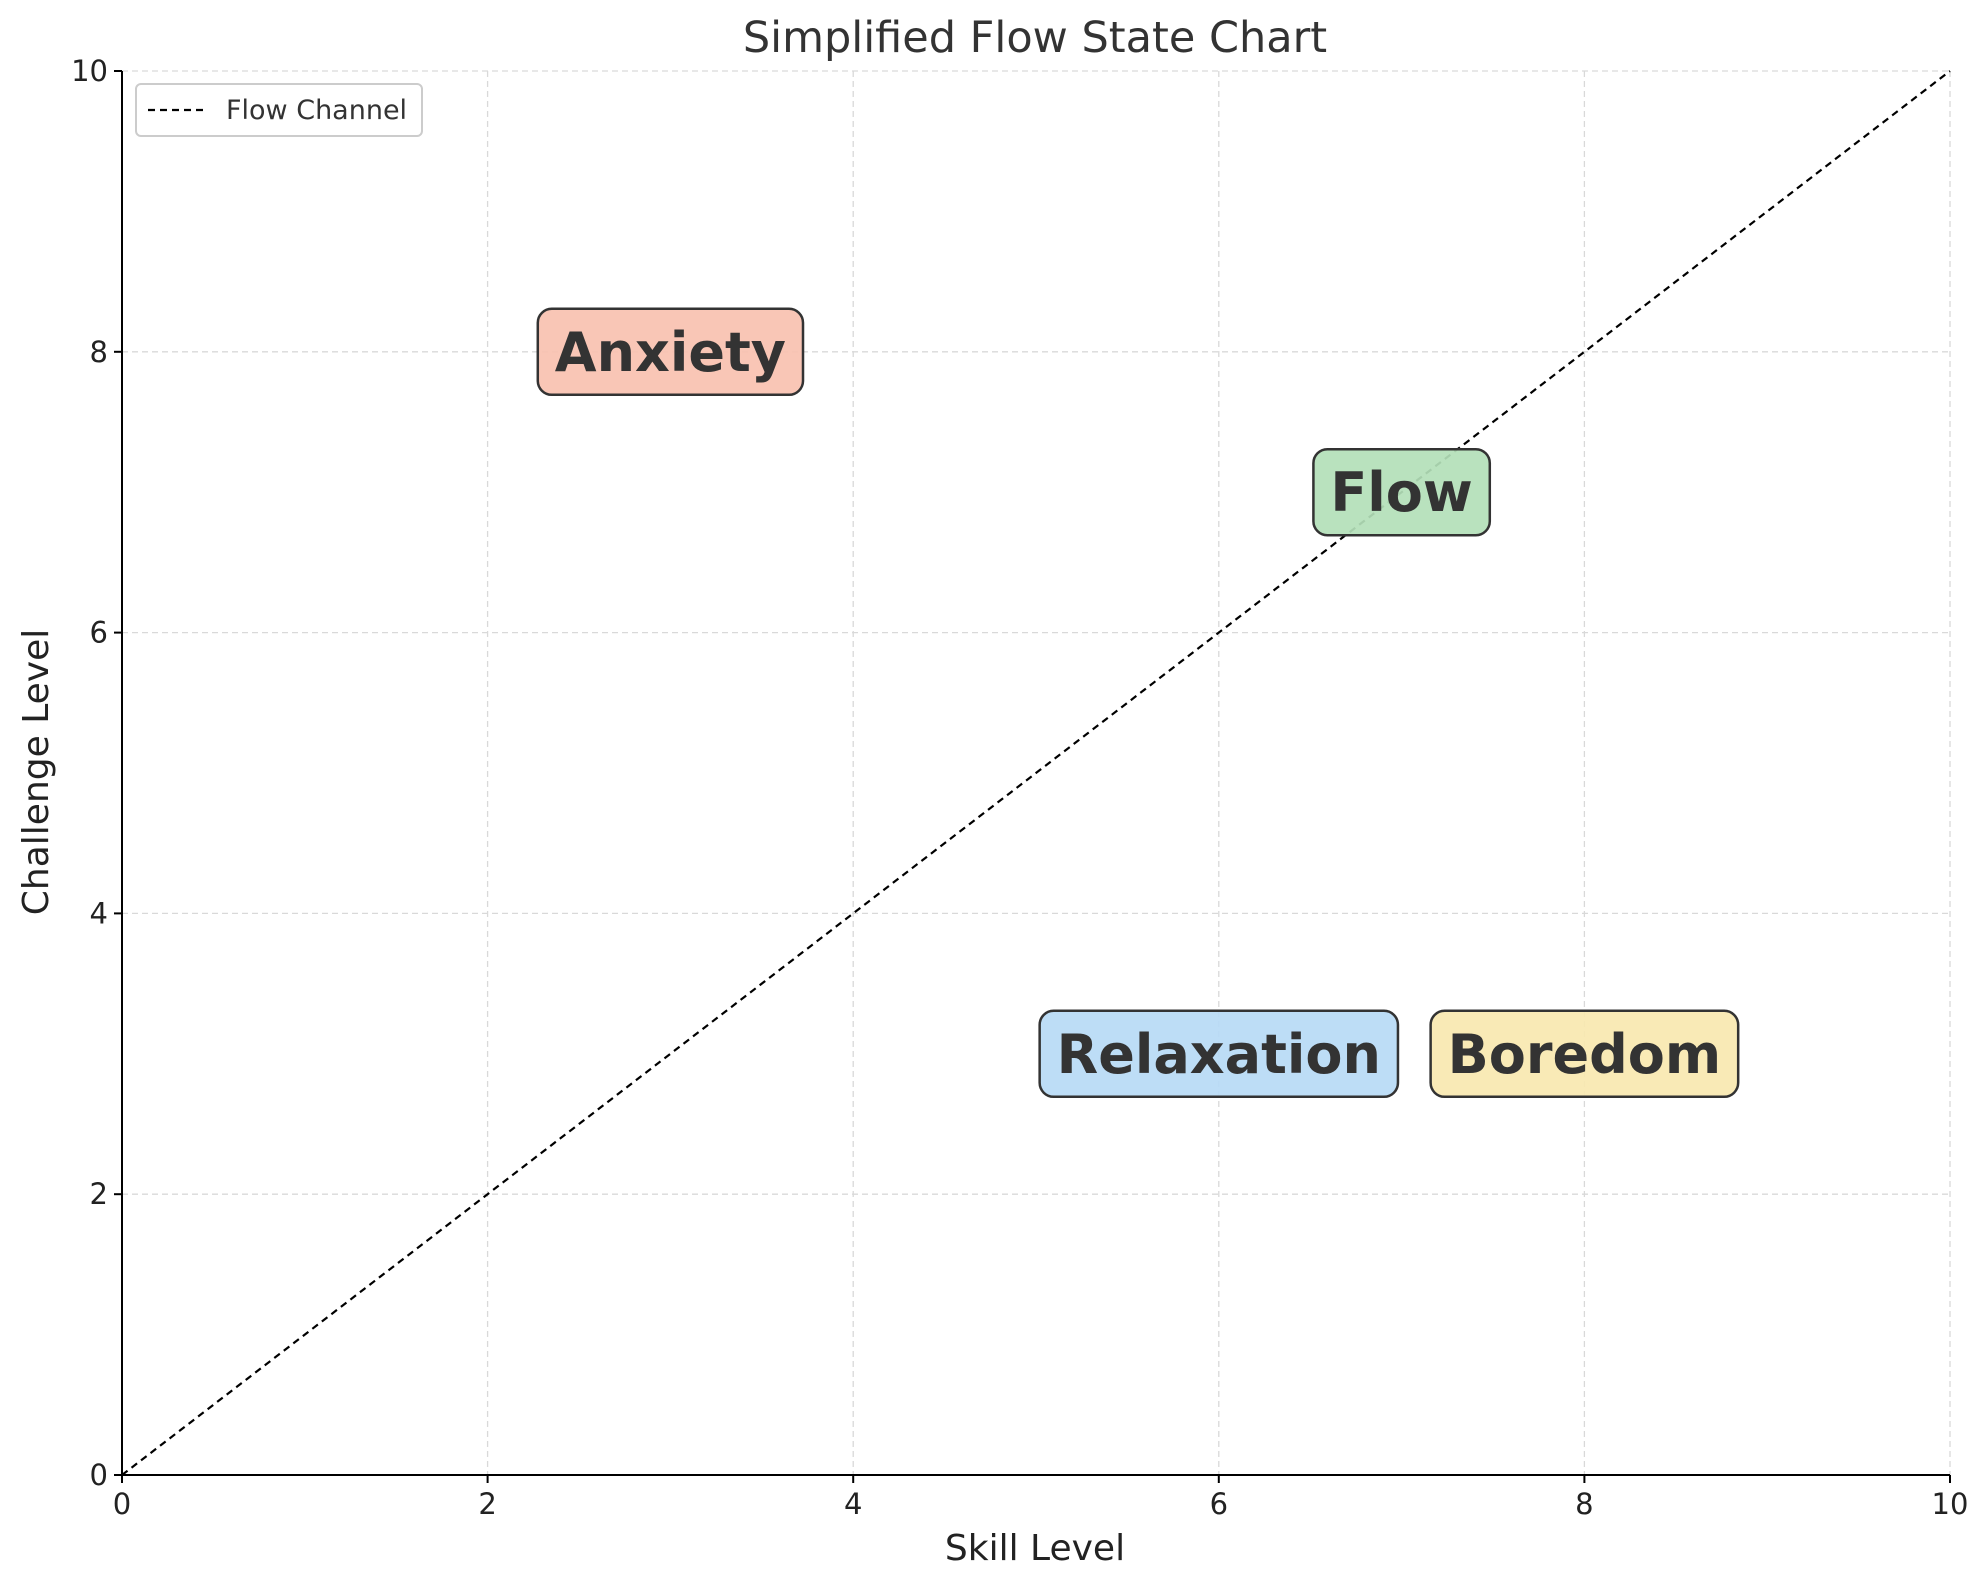 This screenshot has height=1580, width=1979. I want to click on y-tick-label: 0, so click(99, 1475).